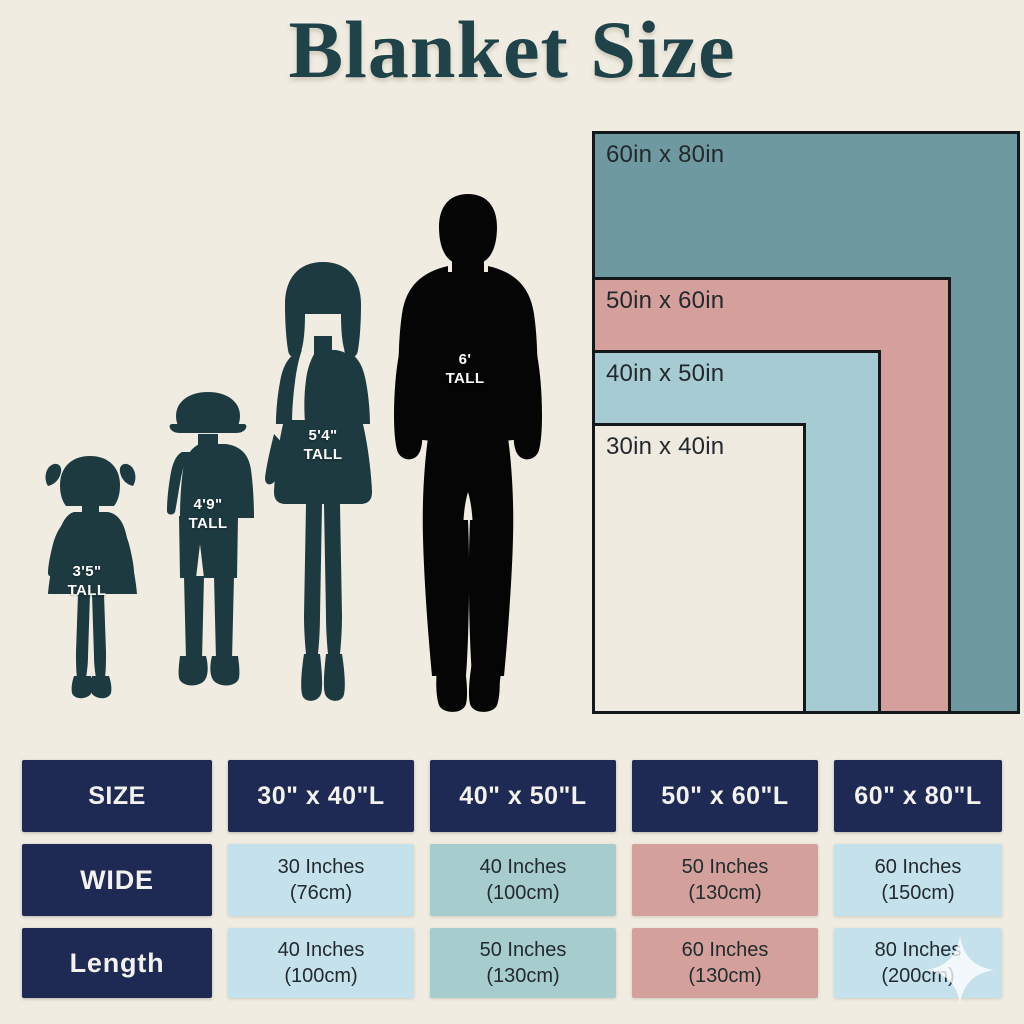  I want to click on table-cell-wide-60x80: 60 Inches (150cm), so click(918, 880).